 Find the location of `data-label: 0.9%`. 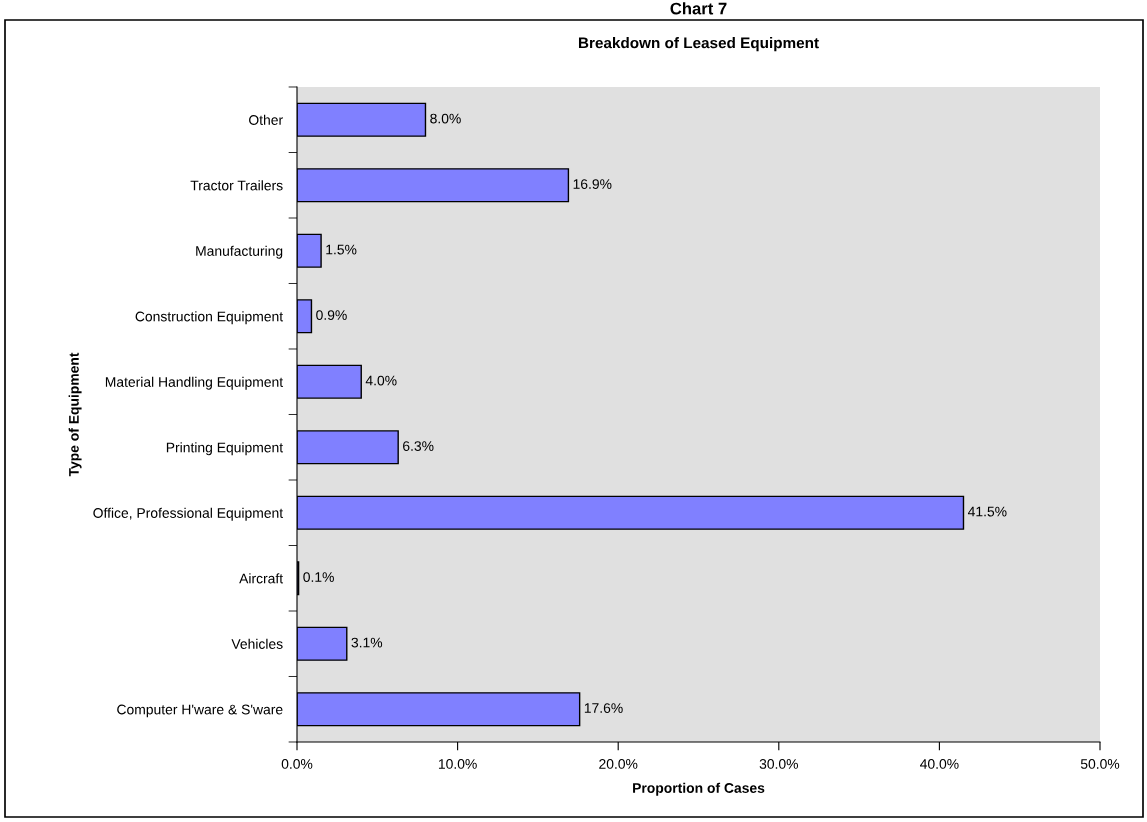

data-label: 0.9% is located at coordinates (331, 315).